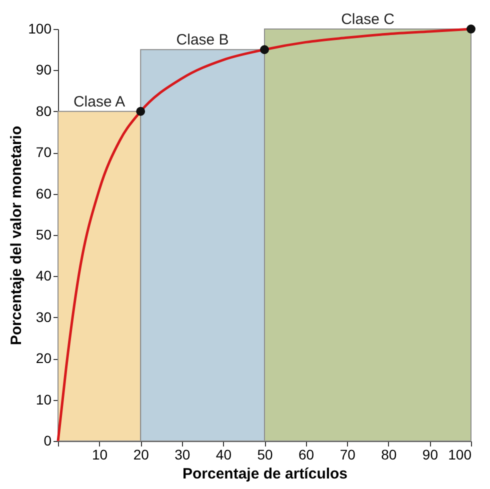  Describe the element at coordinates (44, 152) in the screenshot. I see `y-tick-label: 70` at that location.